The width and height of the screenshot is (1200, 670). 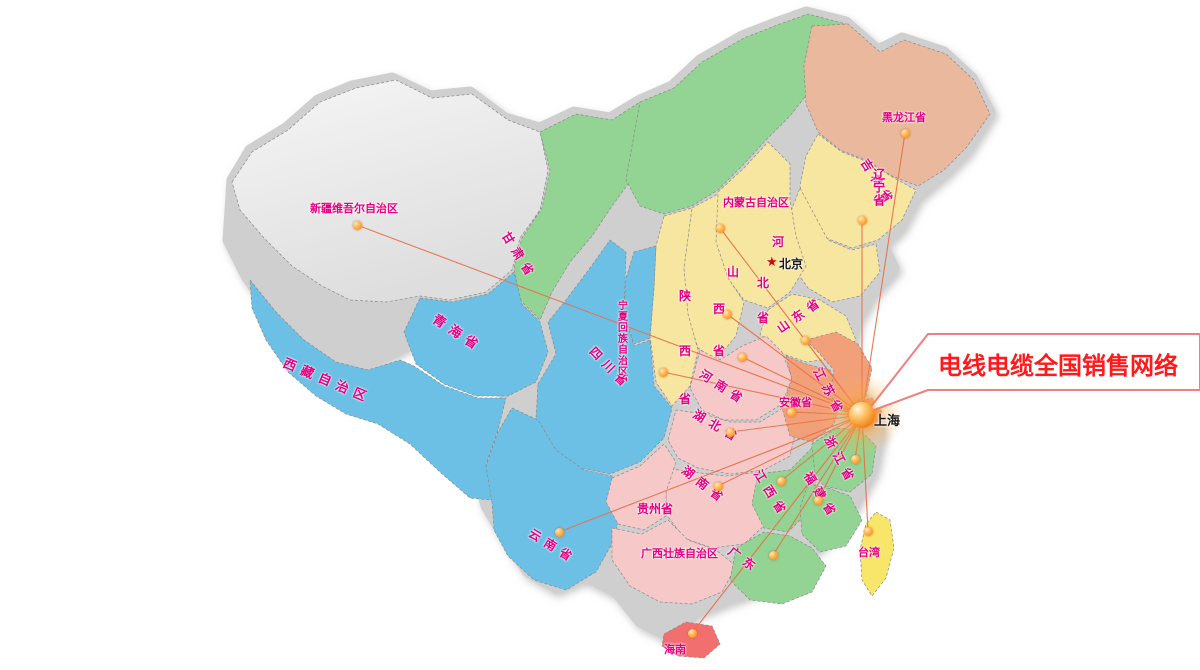 I want to click on route-node-zhejiang, so click(x=855, y=459).